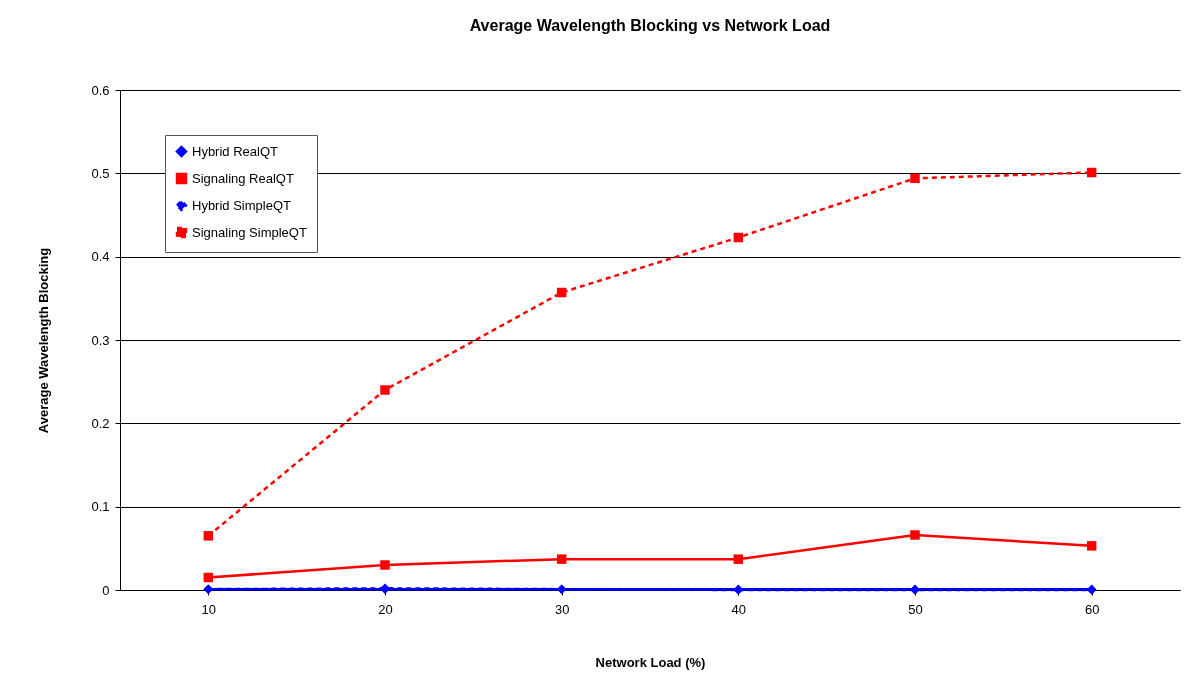 Image resolution: width=1203 pixels, height=698 pixels. What do you see at coordinates (650, 662) in the screenshot?
I see `x-axis-title: Network Load (%)` at bounding box center [650, 662].